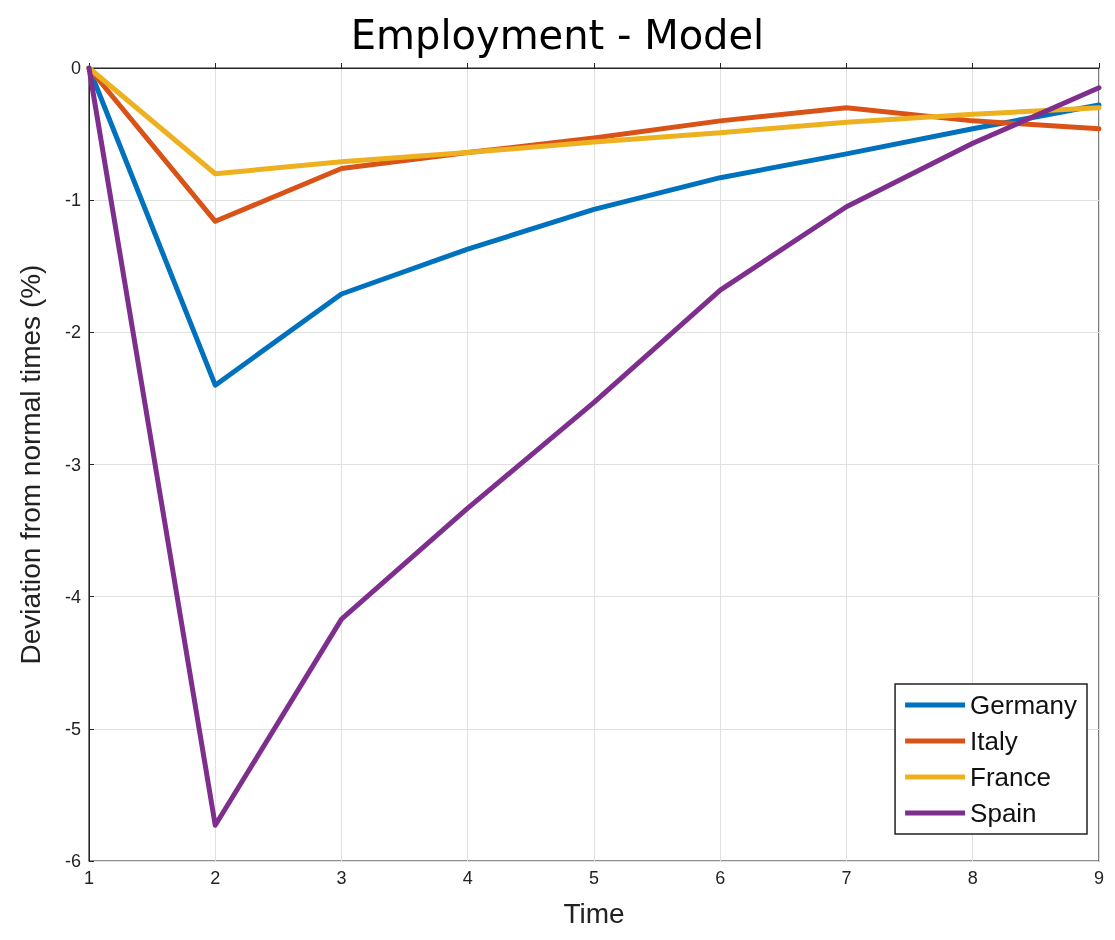 This screenshot has width=1115, height=940. I want to click on x-tick-label: 8, so click(972, 878).